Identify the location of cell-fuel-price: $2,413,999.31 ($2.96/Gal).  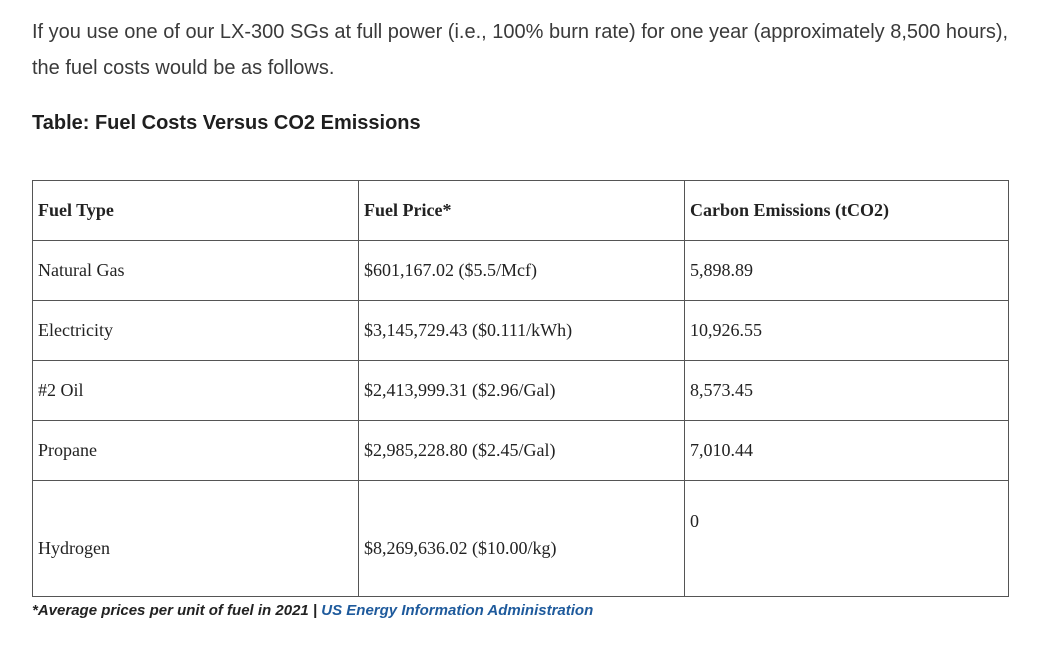
(521, 390).